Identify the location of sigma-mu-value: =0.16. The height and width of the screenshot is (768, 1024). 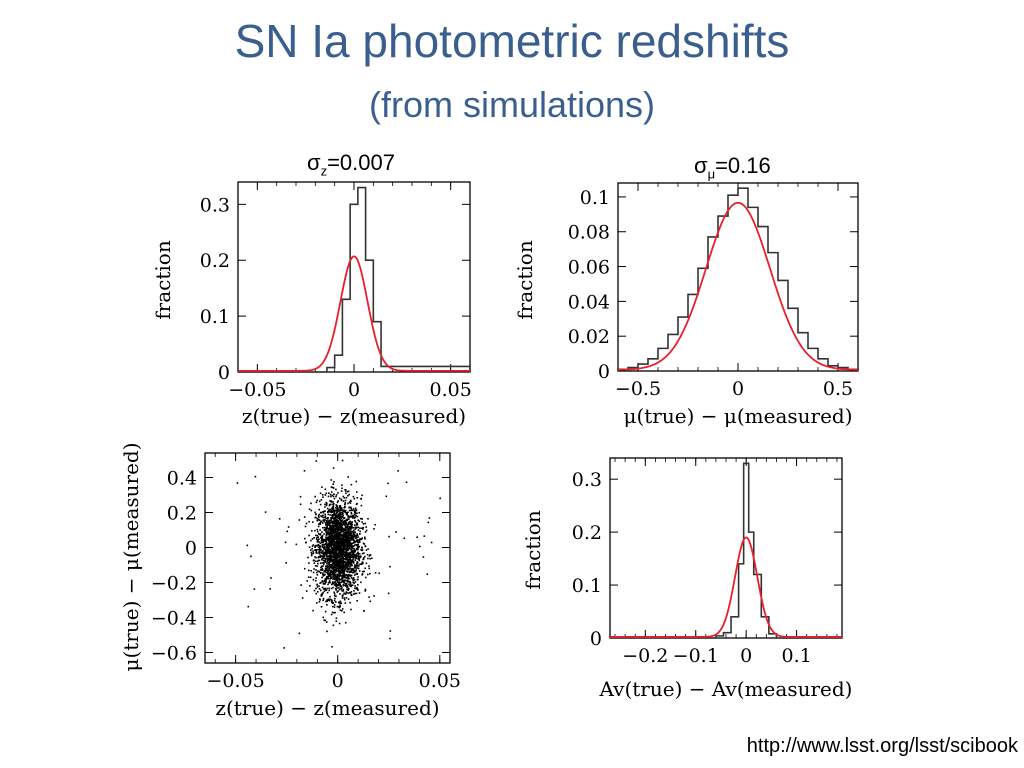
(743, 165).